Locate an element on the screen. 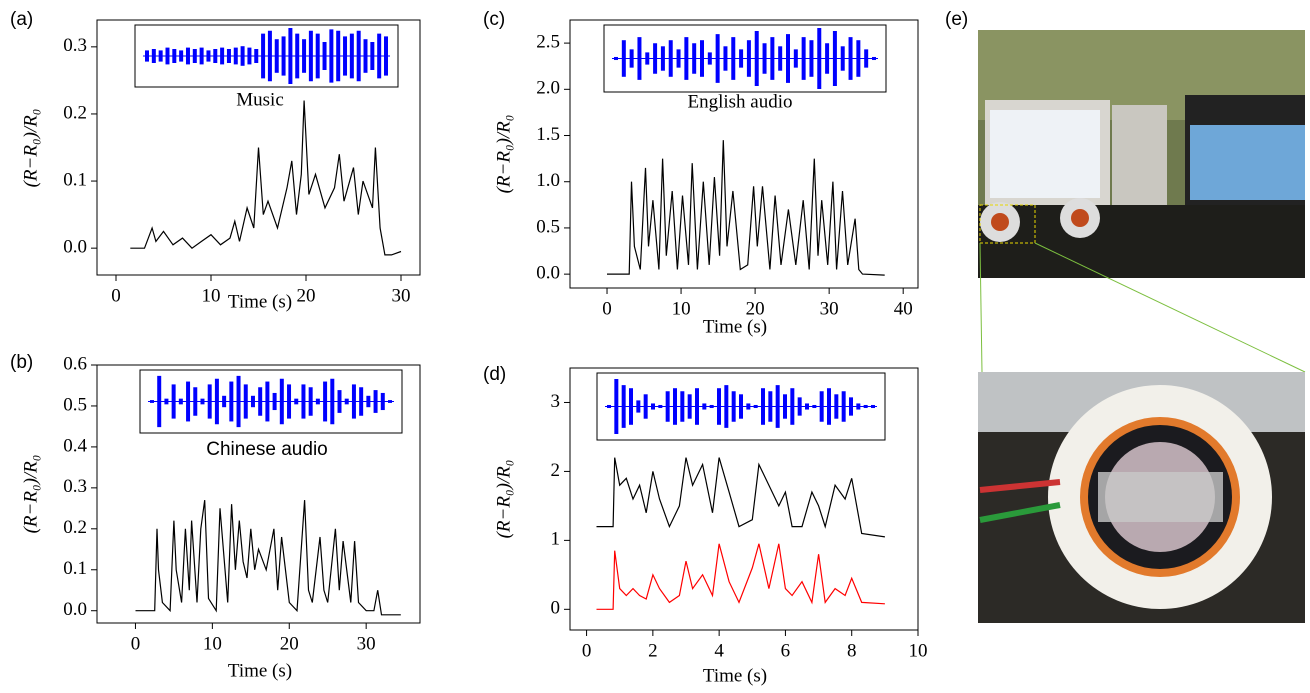 The height and width of the screenshot is (693, 1310). y-tick-label: 2.5 is located at coordinates (548, 41).